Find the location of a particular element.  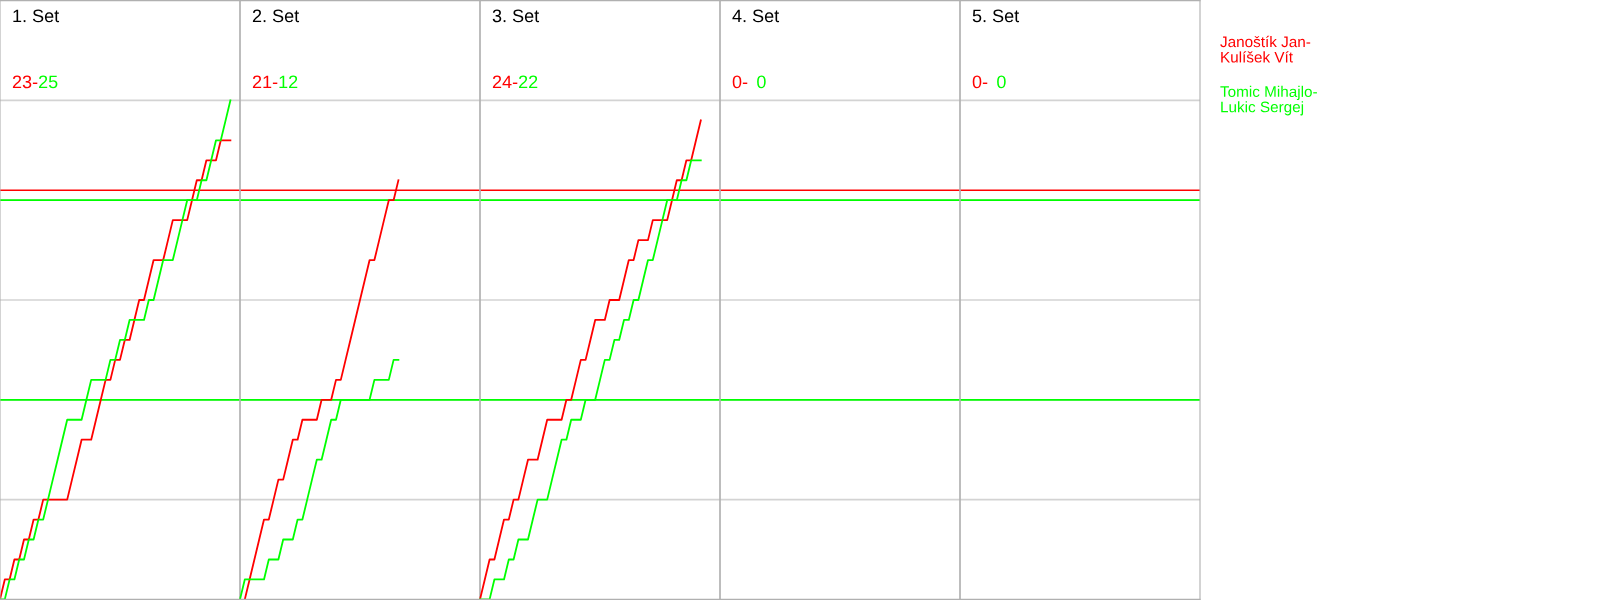

text: 25 is located at coordinates (48, 82).